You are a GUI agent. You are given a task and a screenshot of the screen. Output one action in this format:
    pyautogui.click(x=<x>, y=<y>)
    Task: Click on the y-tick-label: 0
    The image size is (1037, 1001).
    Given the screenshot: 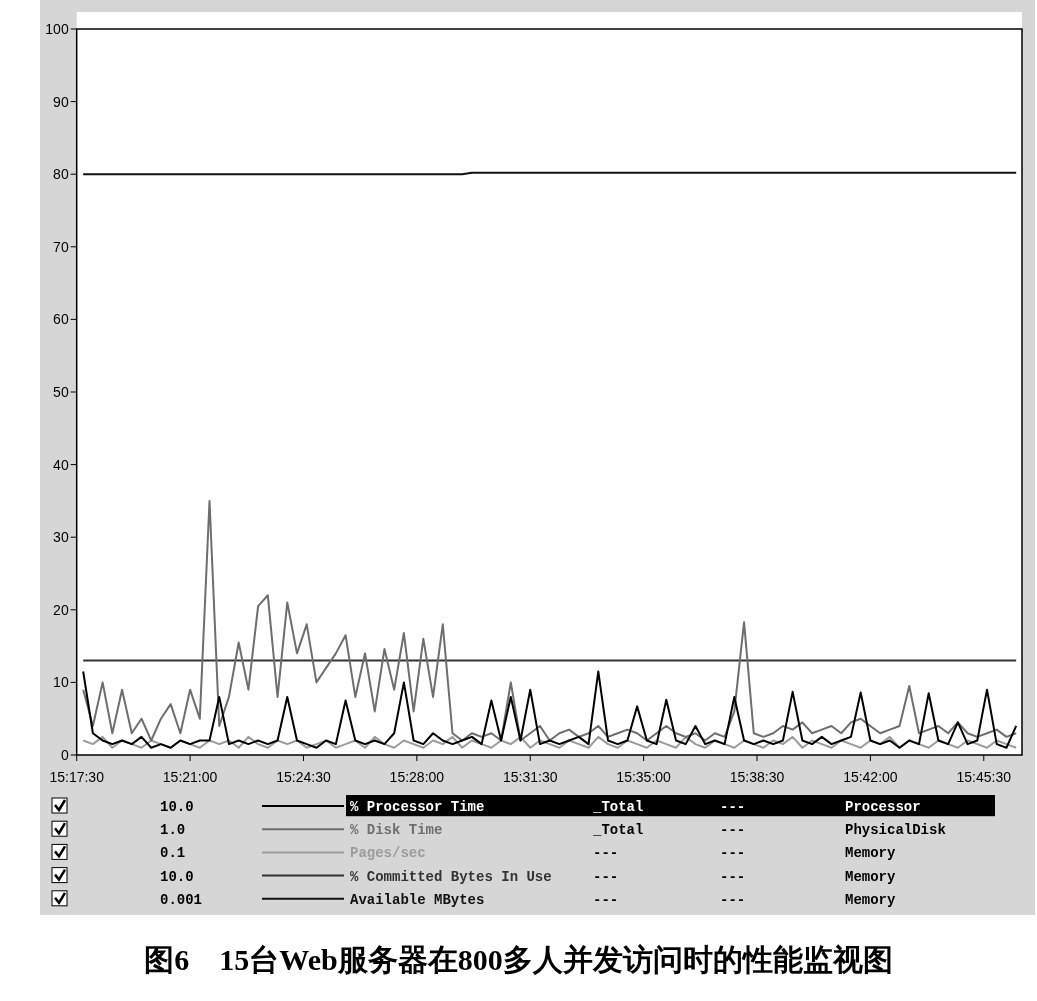 What is the action you would take?
    pyautogui.click(x=64, y=755)
    